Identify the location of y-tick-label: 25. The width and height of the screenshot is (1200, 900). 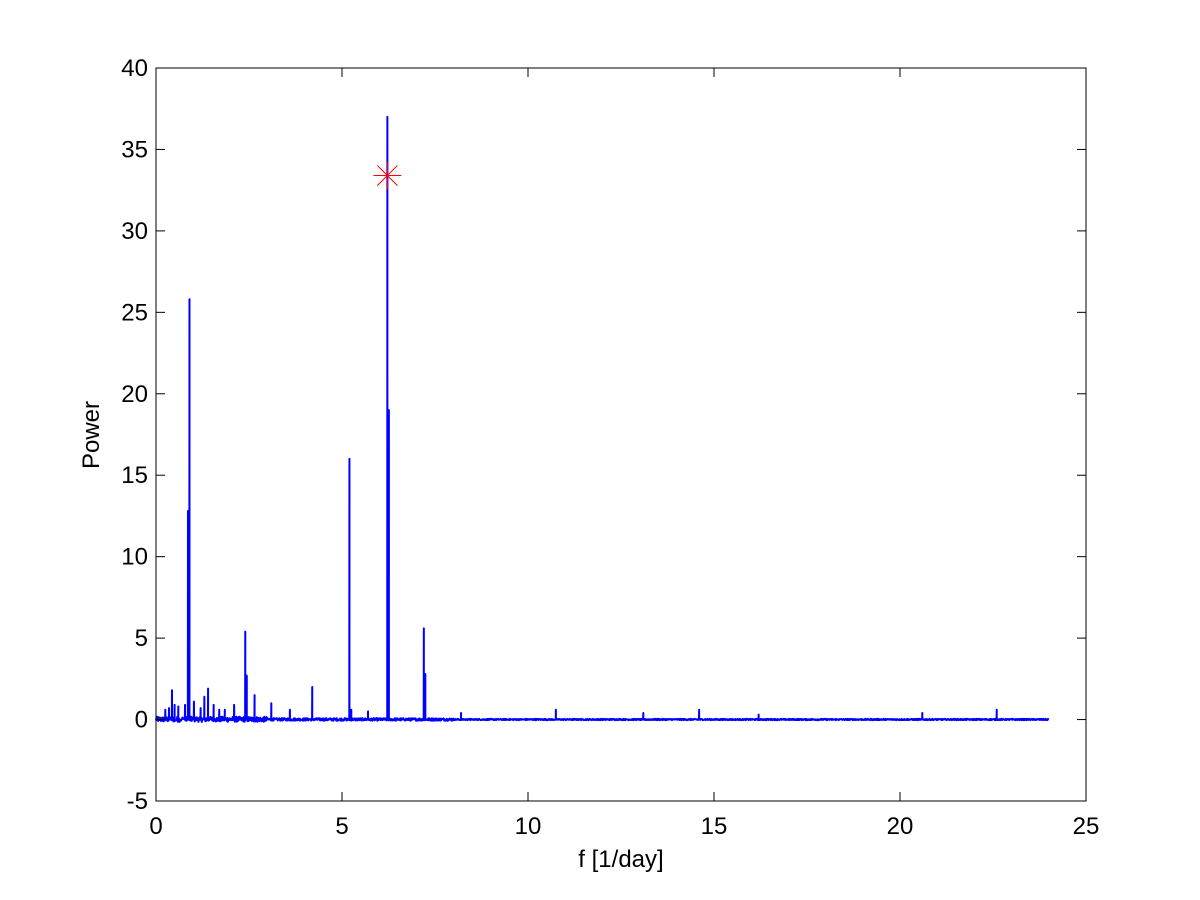
(134, 312).